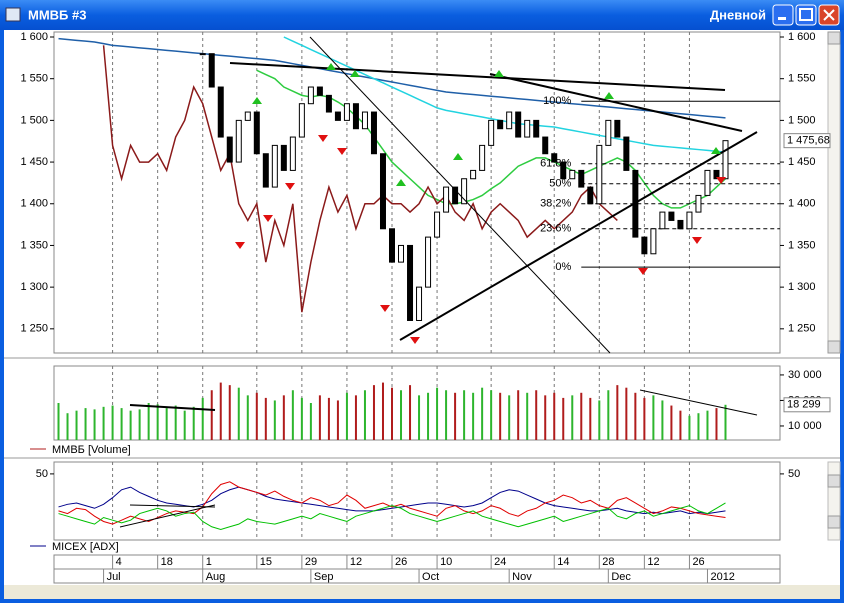 The height and width of the screenshot is (603, 844). What do you see at coordinates (13, 14) in the screenshot?
I see `window-icon` at bounding box center [13, 14].